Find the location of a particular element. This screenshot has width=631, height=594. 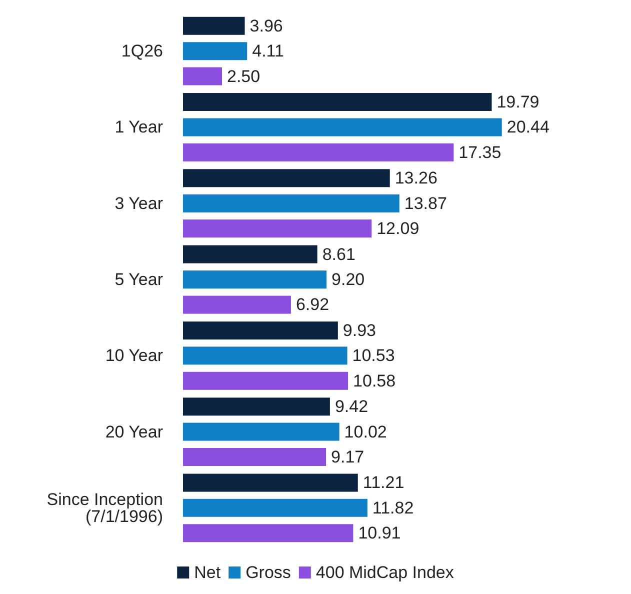

data-label: 3.96 is located at coordinates (266, 26).